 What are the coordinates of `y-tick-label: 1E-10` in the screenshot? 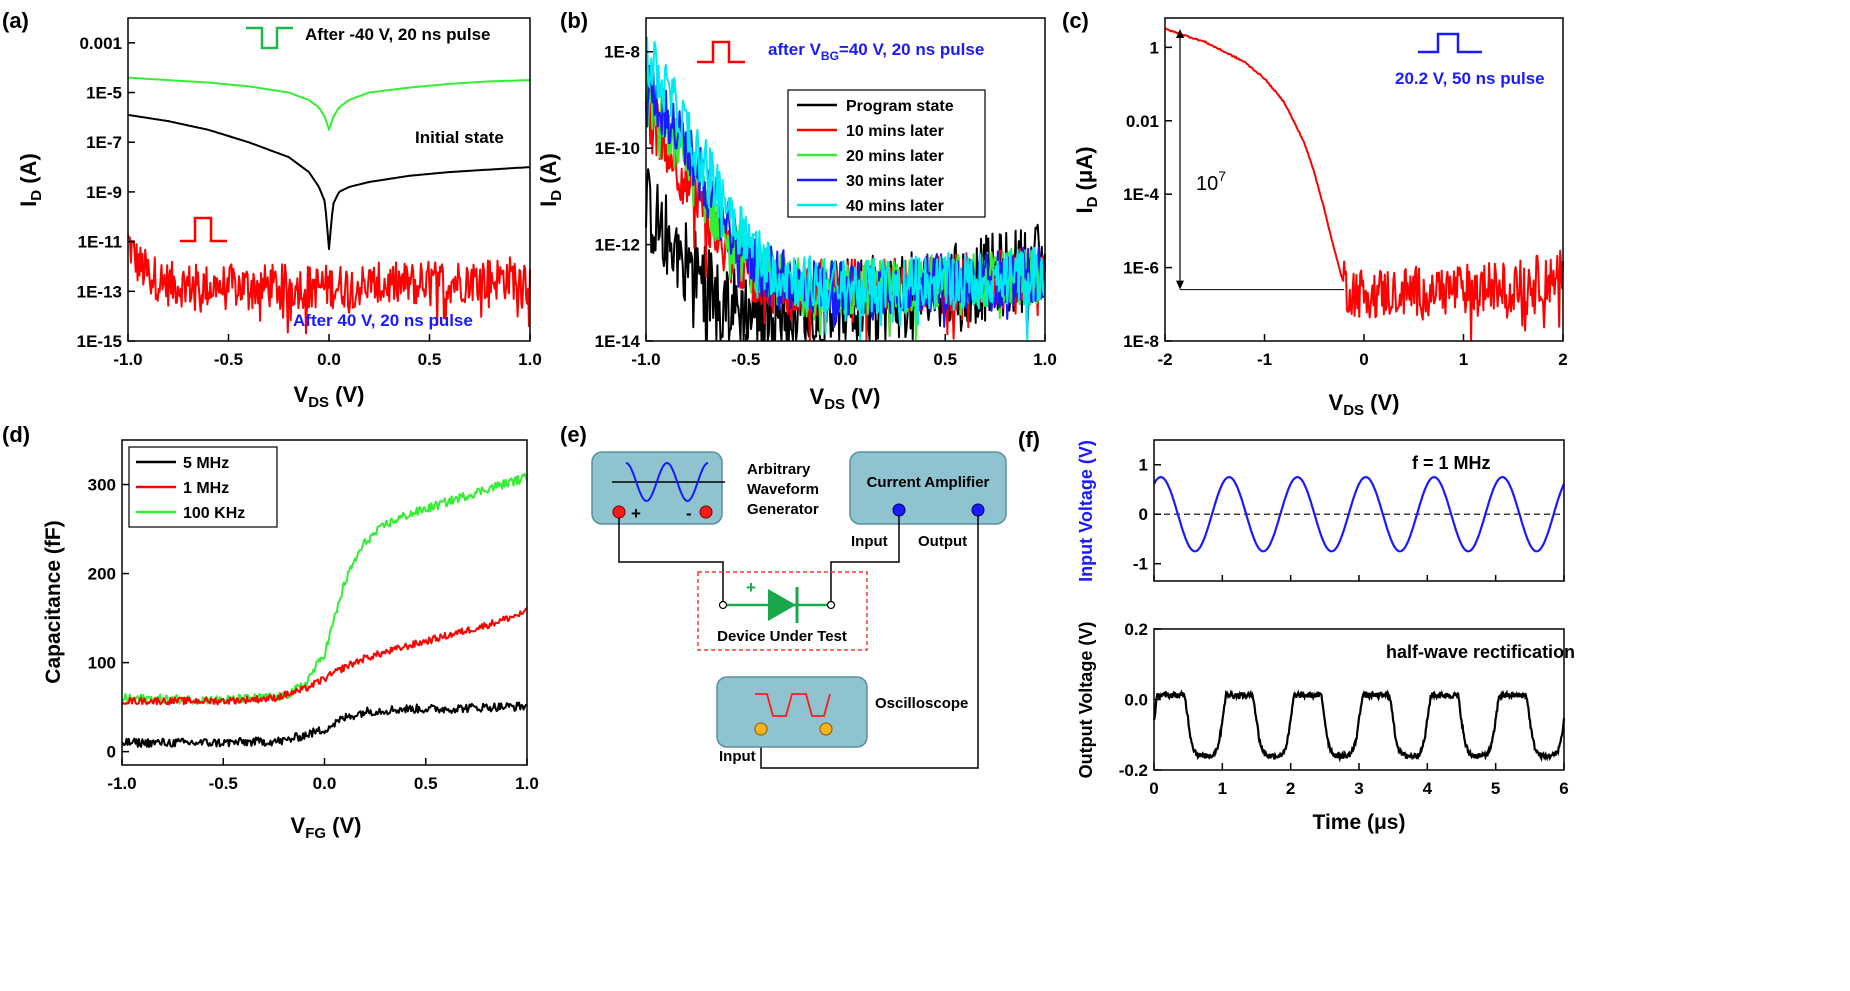 It's located at (617, 148).